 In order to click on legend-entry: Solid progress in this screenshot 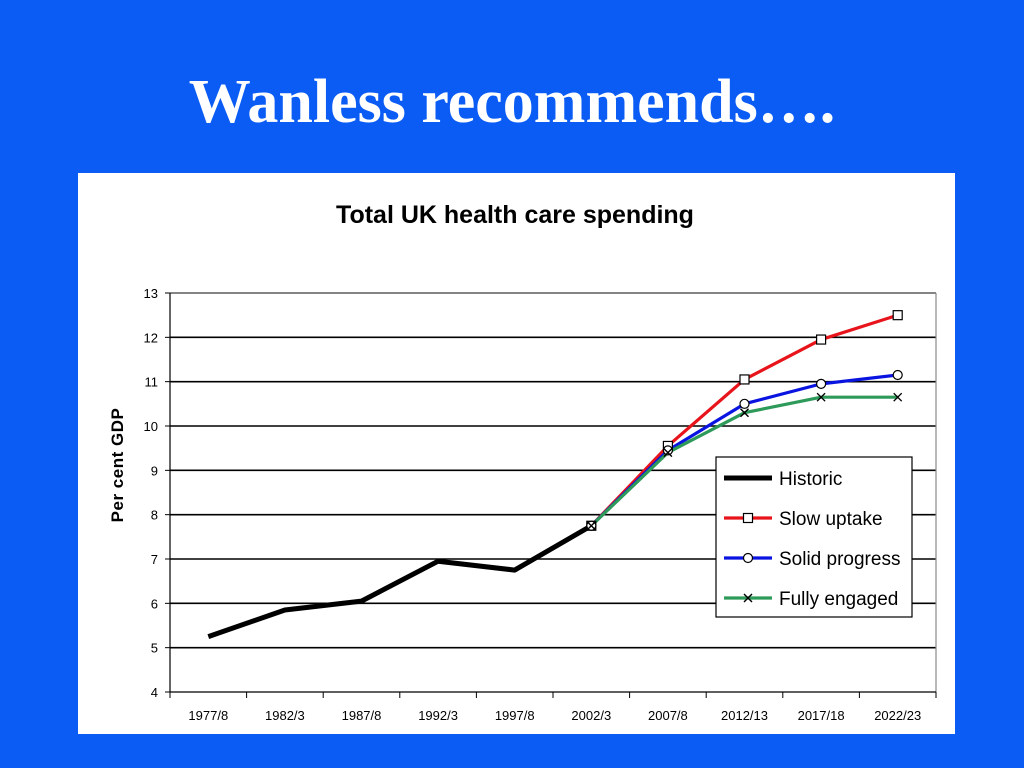, I will do `click(812, 559)`.